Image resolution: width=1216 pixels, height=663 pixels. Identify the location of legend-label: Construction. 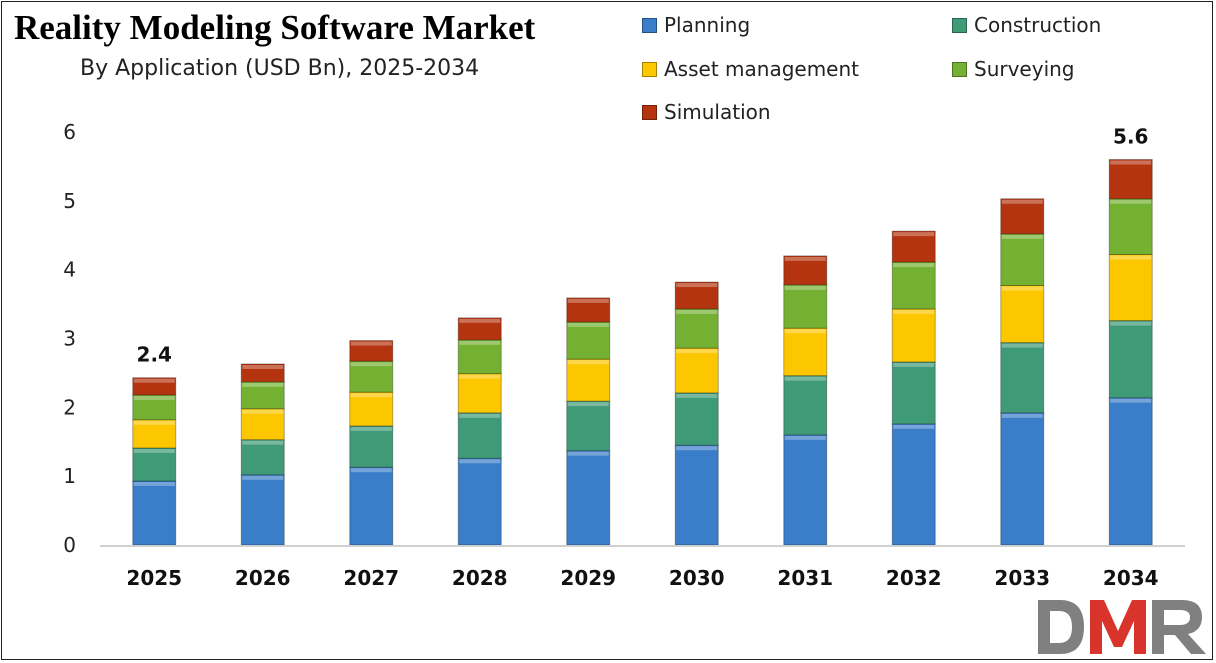
(1038, 25).